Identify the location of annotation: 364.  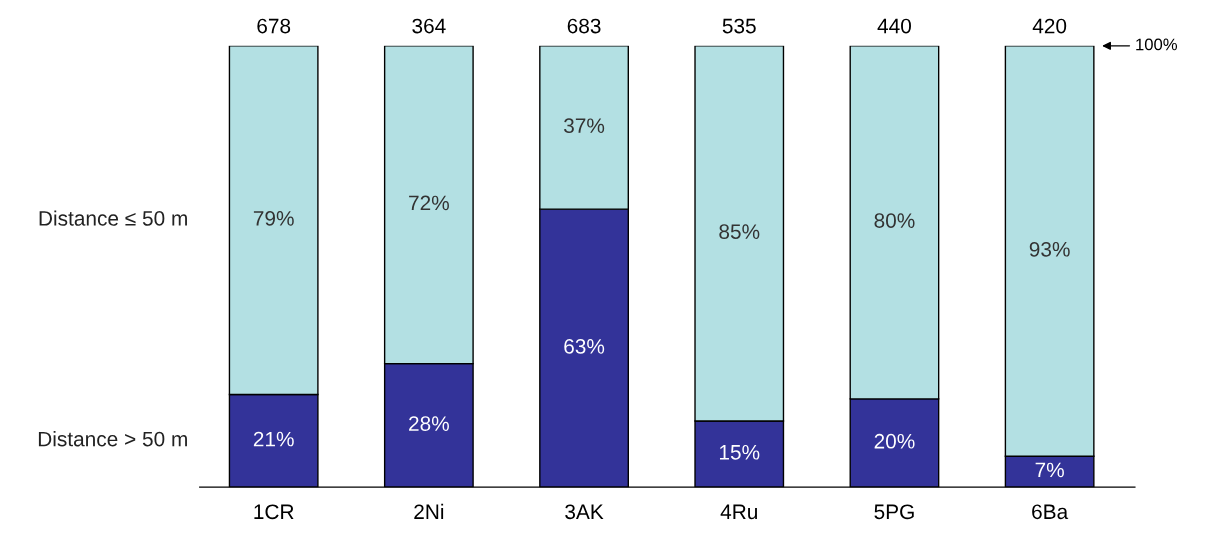
(429, 26).